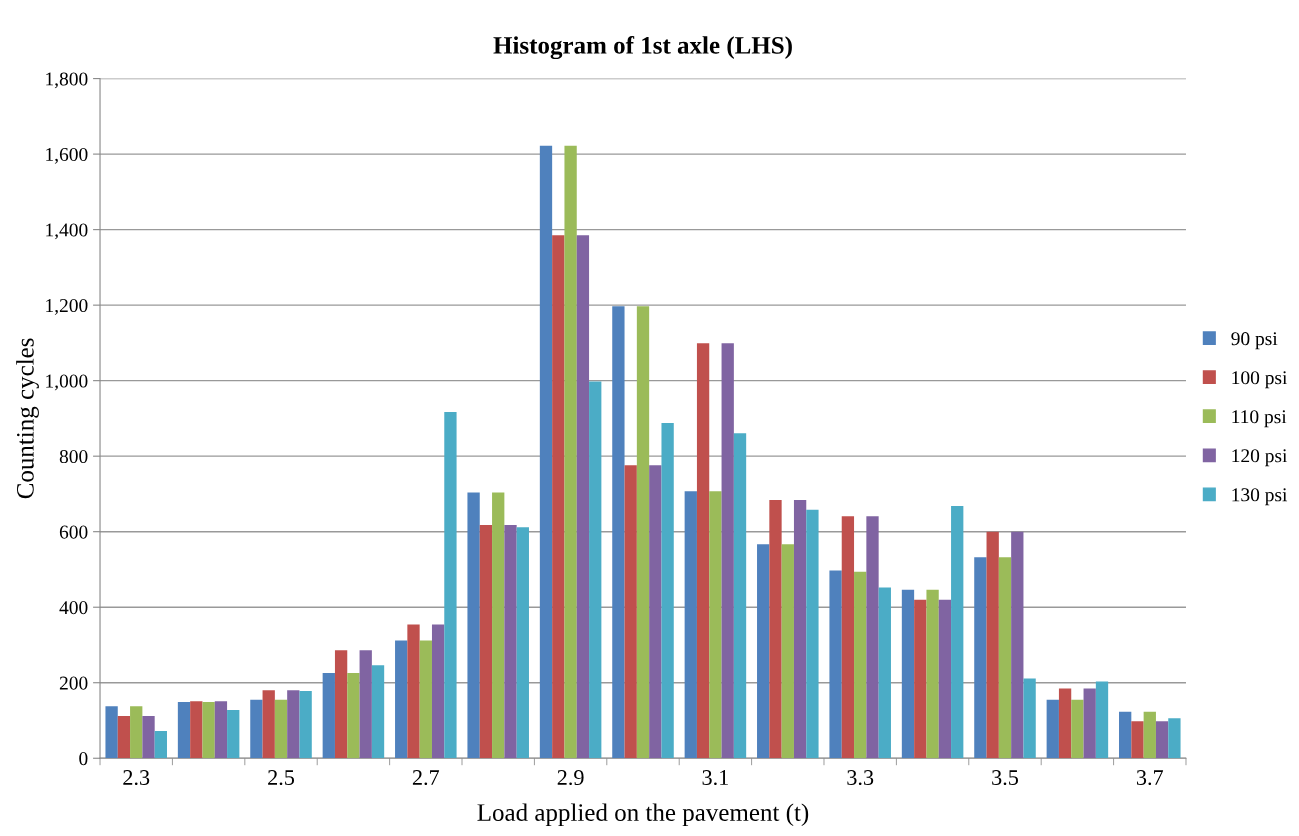 Image resolution: width=1299 pixels, height=836 pixels. I want to click on x-tick-label: 3.1, so click(715, 778).